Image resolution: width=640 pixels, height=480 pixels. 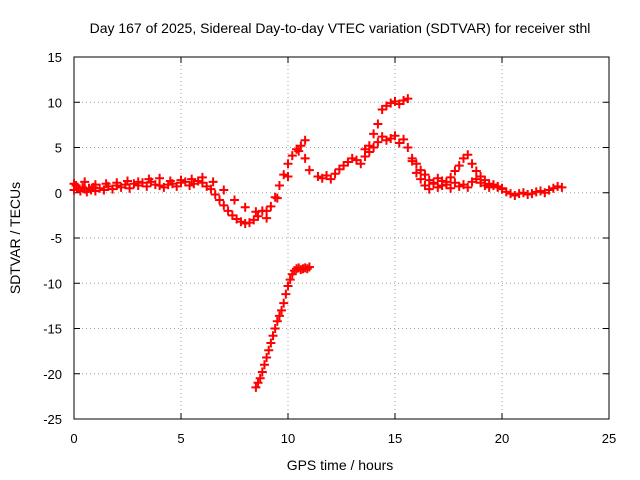 What do you see at coordinates (180, 438) in the screenshot?
I see `x-tick-label: 5` at bounding box center [180, 438].